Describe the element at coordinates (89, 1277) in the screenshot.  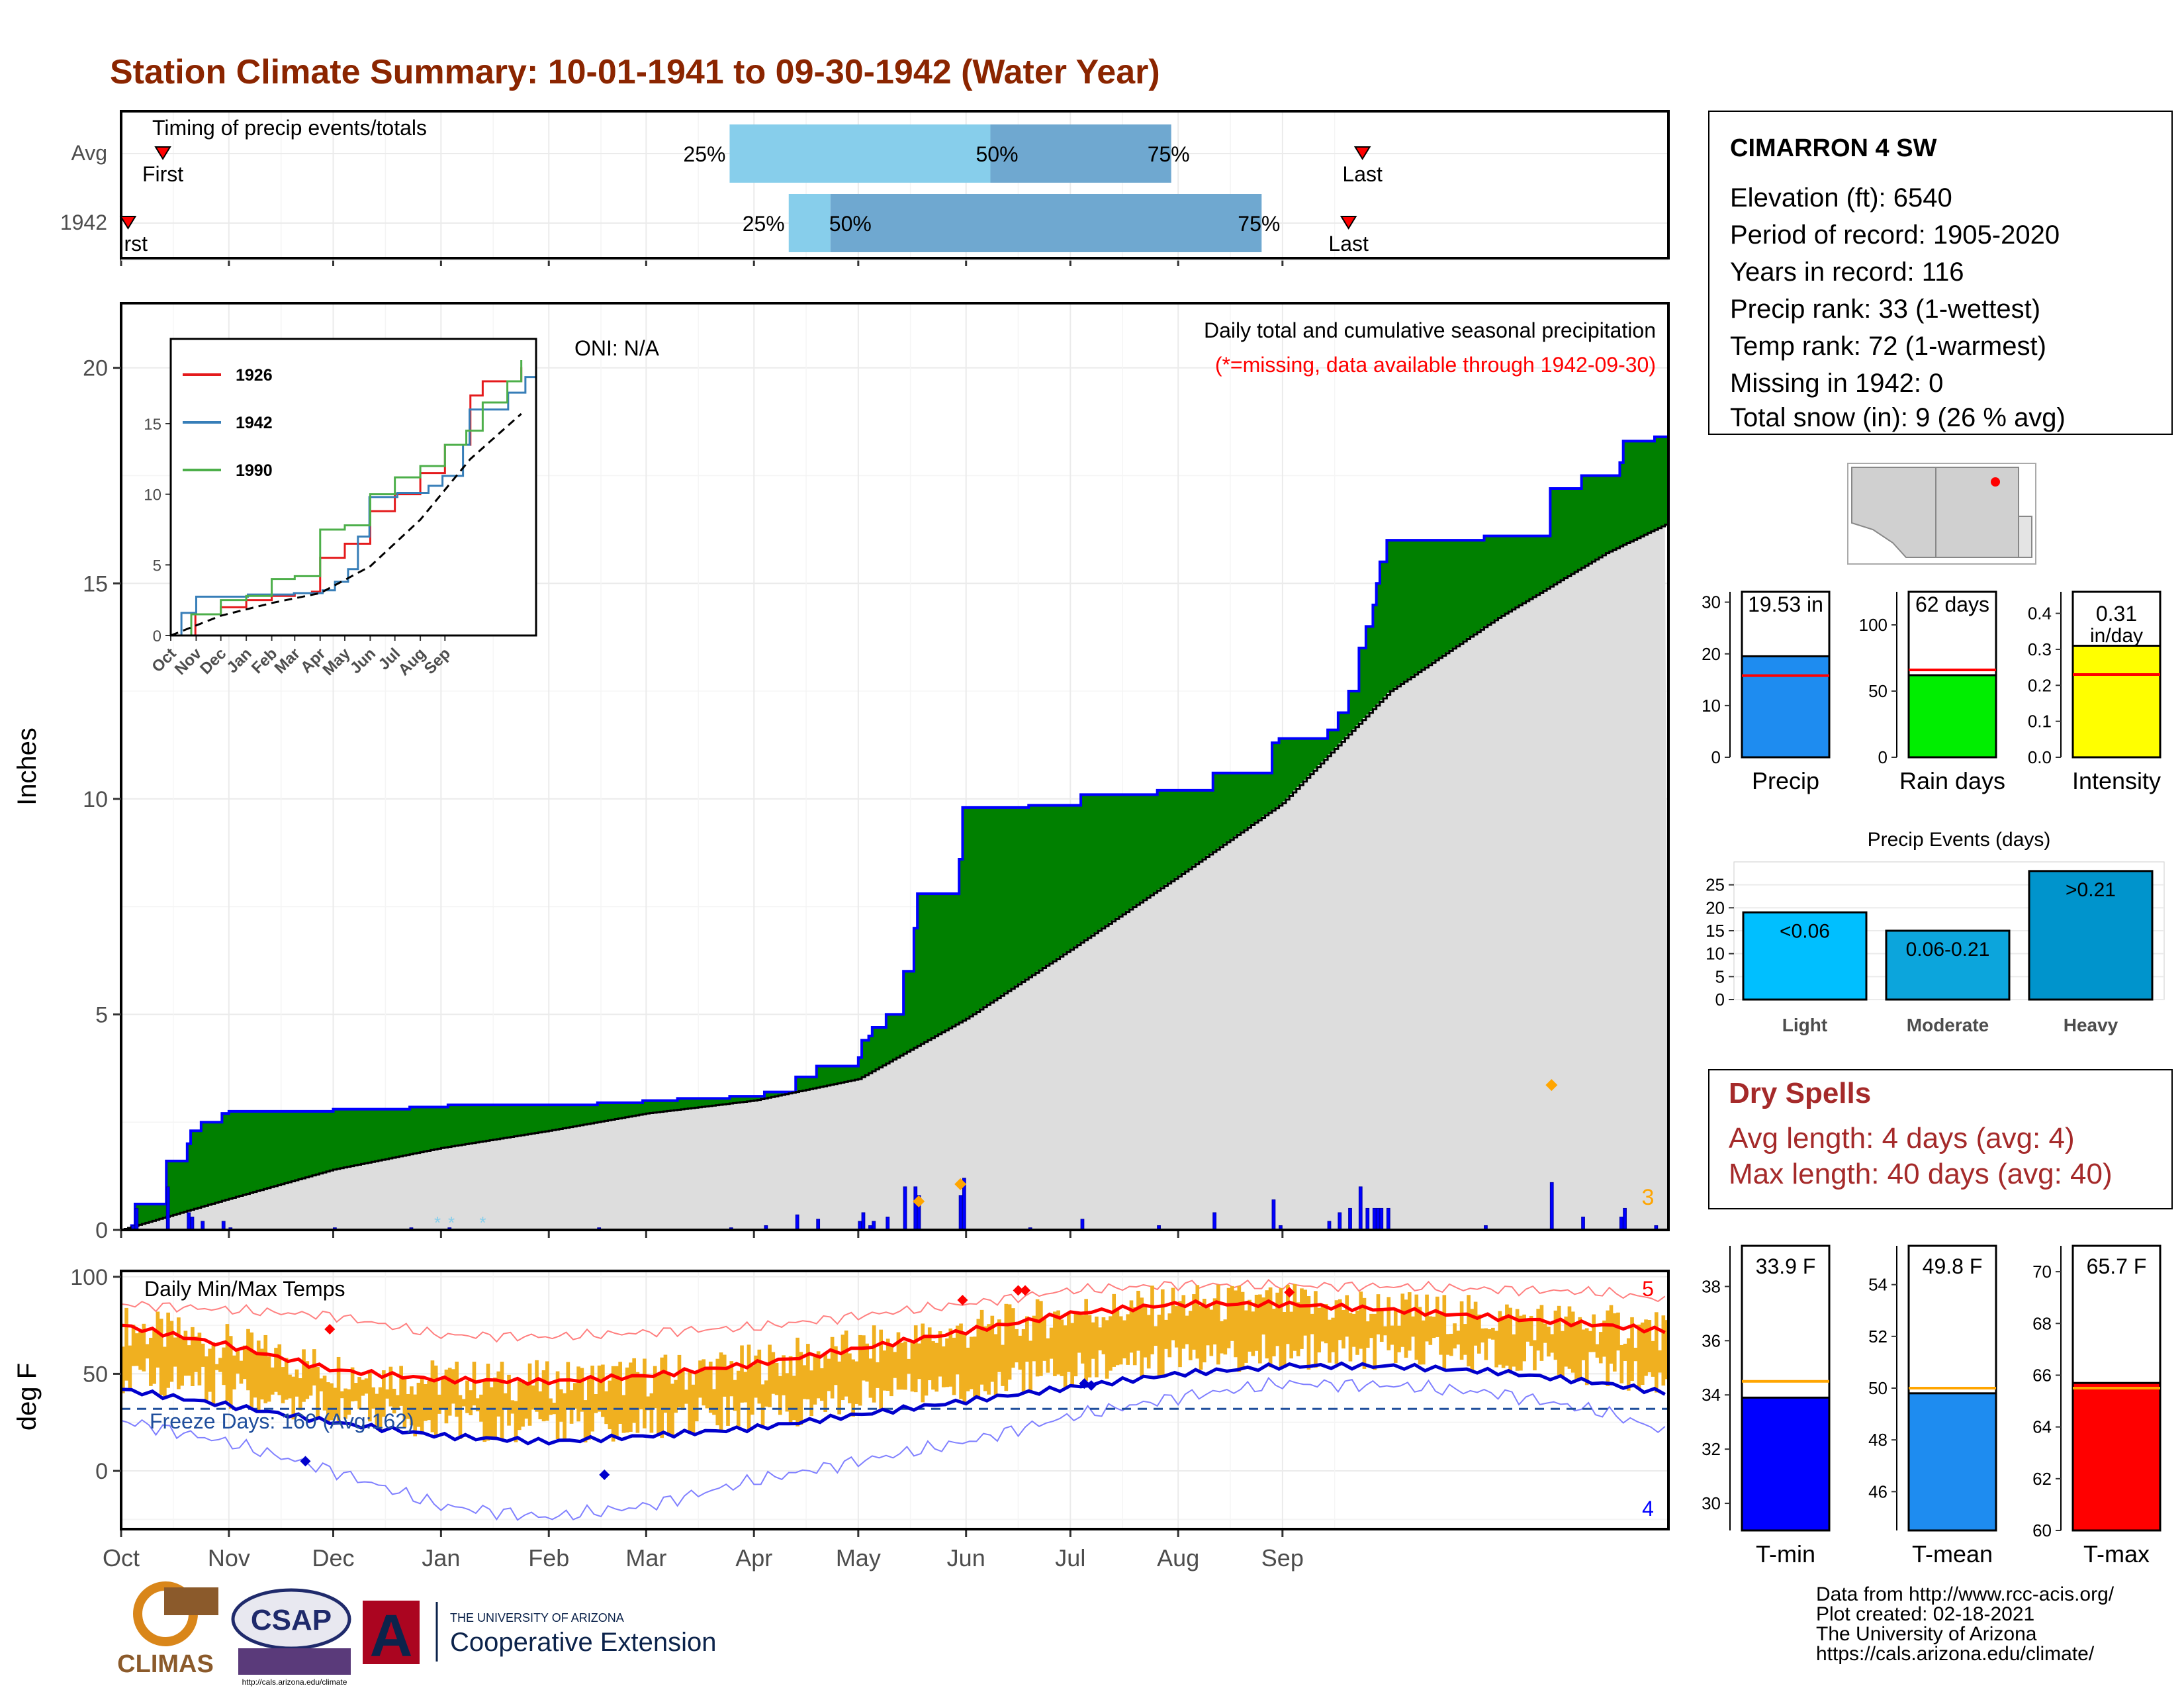
I see `temp-y-tick-label: 100` at that location.